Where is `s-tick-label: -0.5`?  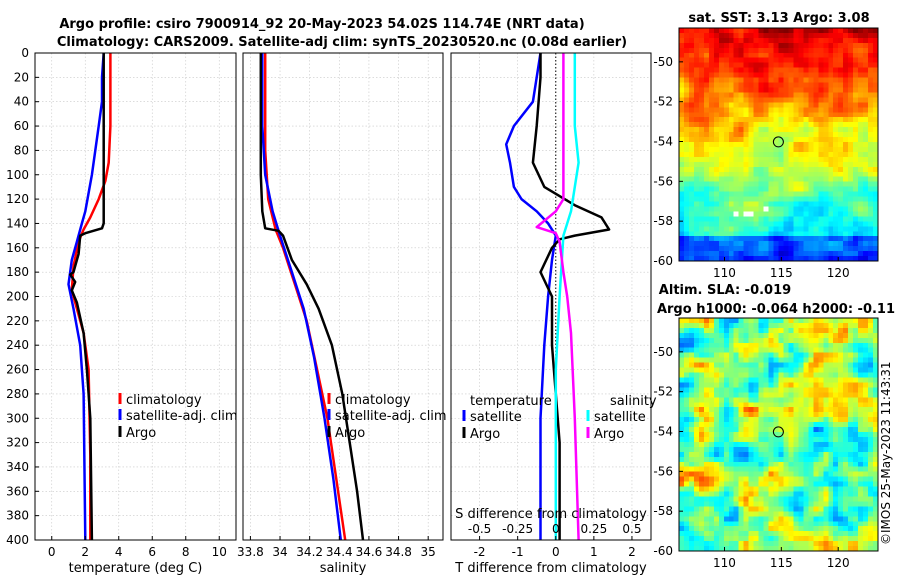 s-tick-label: -0.5 is located at coordinates (479, 529).